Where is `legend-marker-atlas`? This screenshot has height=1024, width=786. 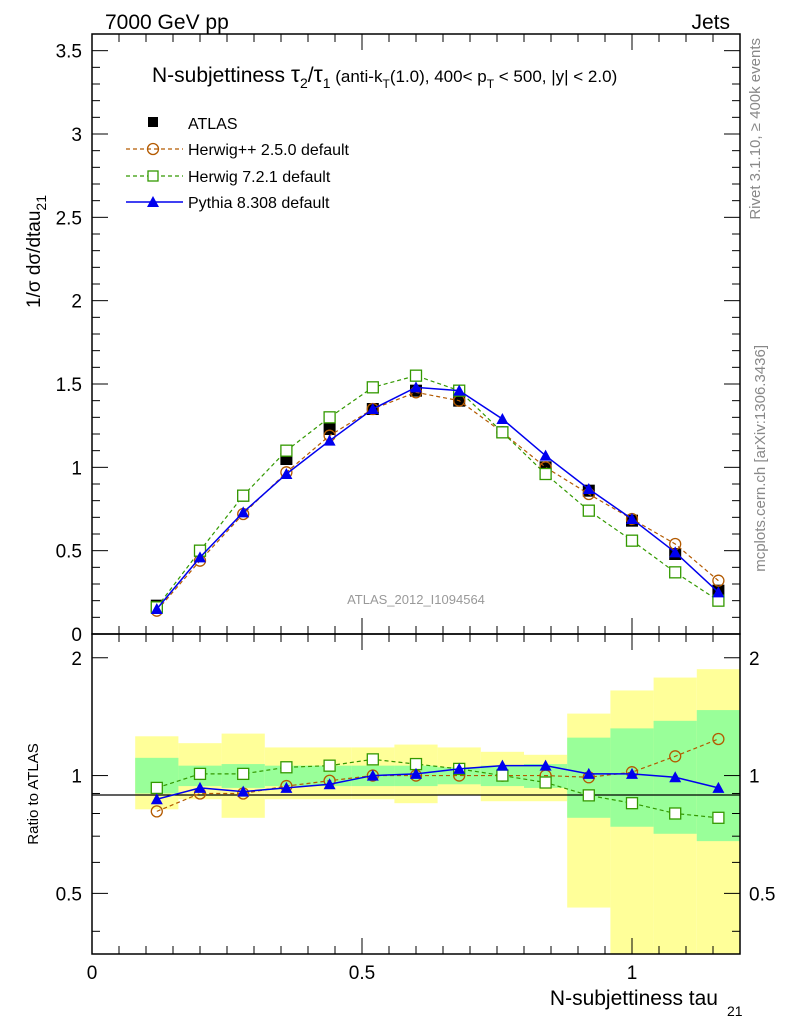 legend-marker-atlas is located at coordinates (153, 122).